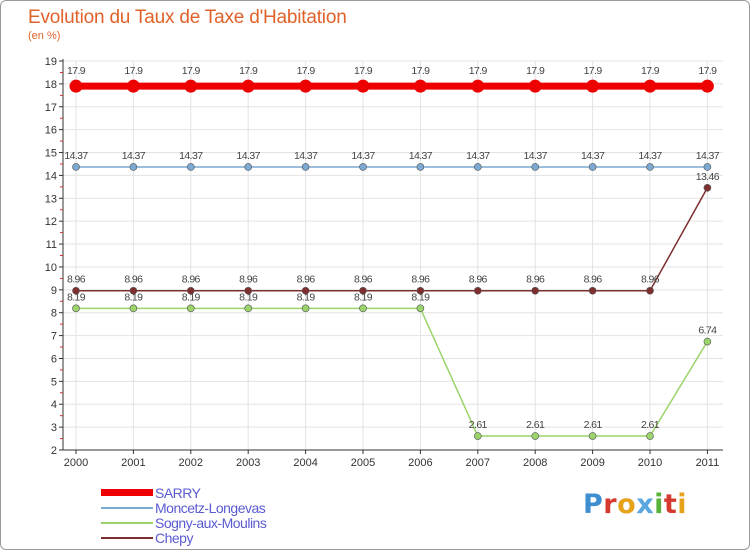 This screenshot has height=550, width=750. I want to click on legend-item: Moncetz-Longevas, so click(183, 507).